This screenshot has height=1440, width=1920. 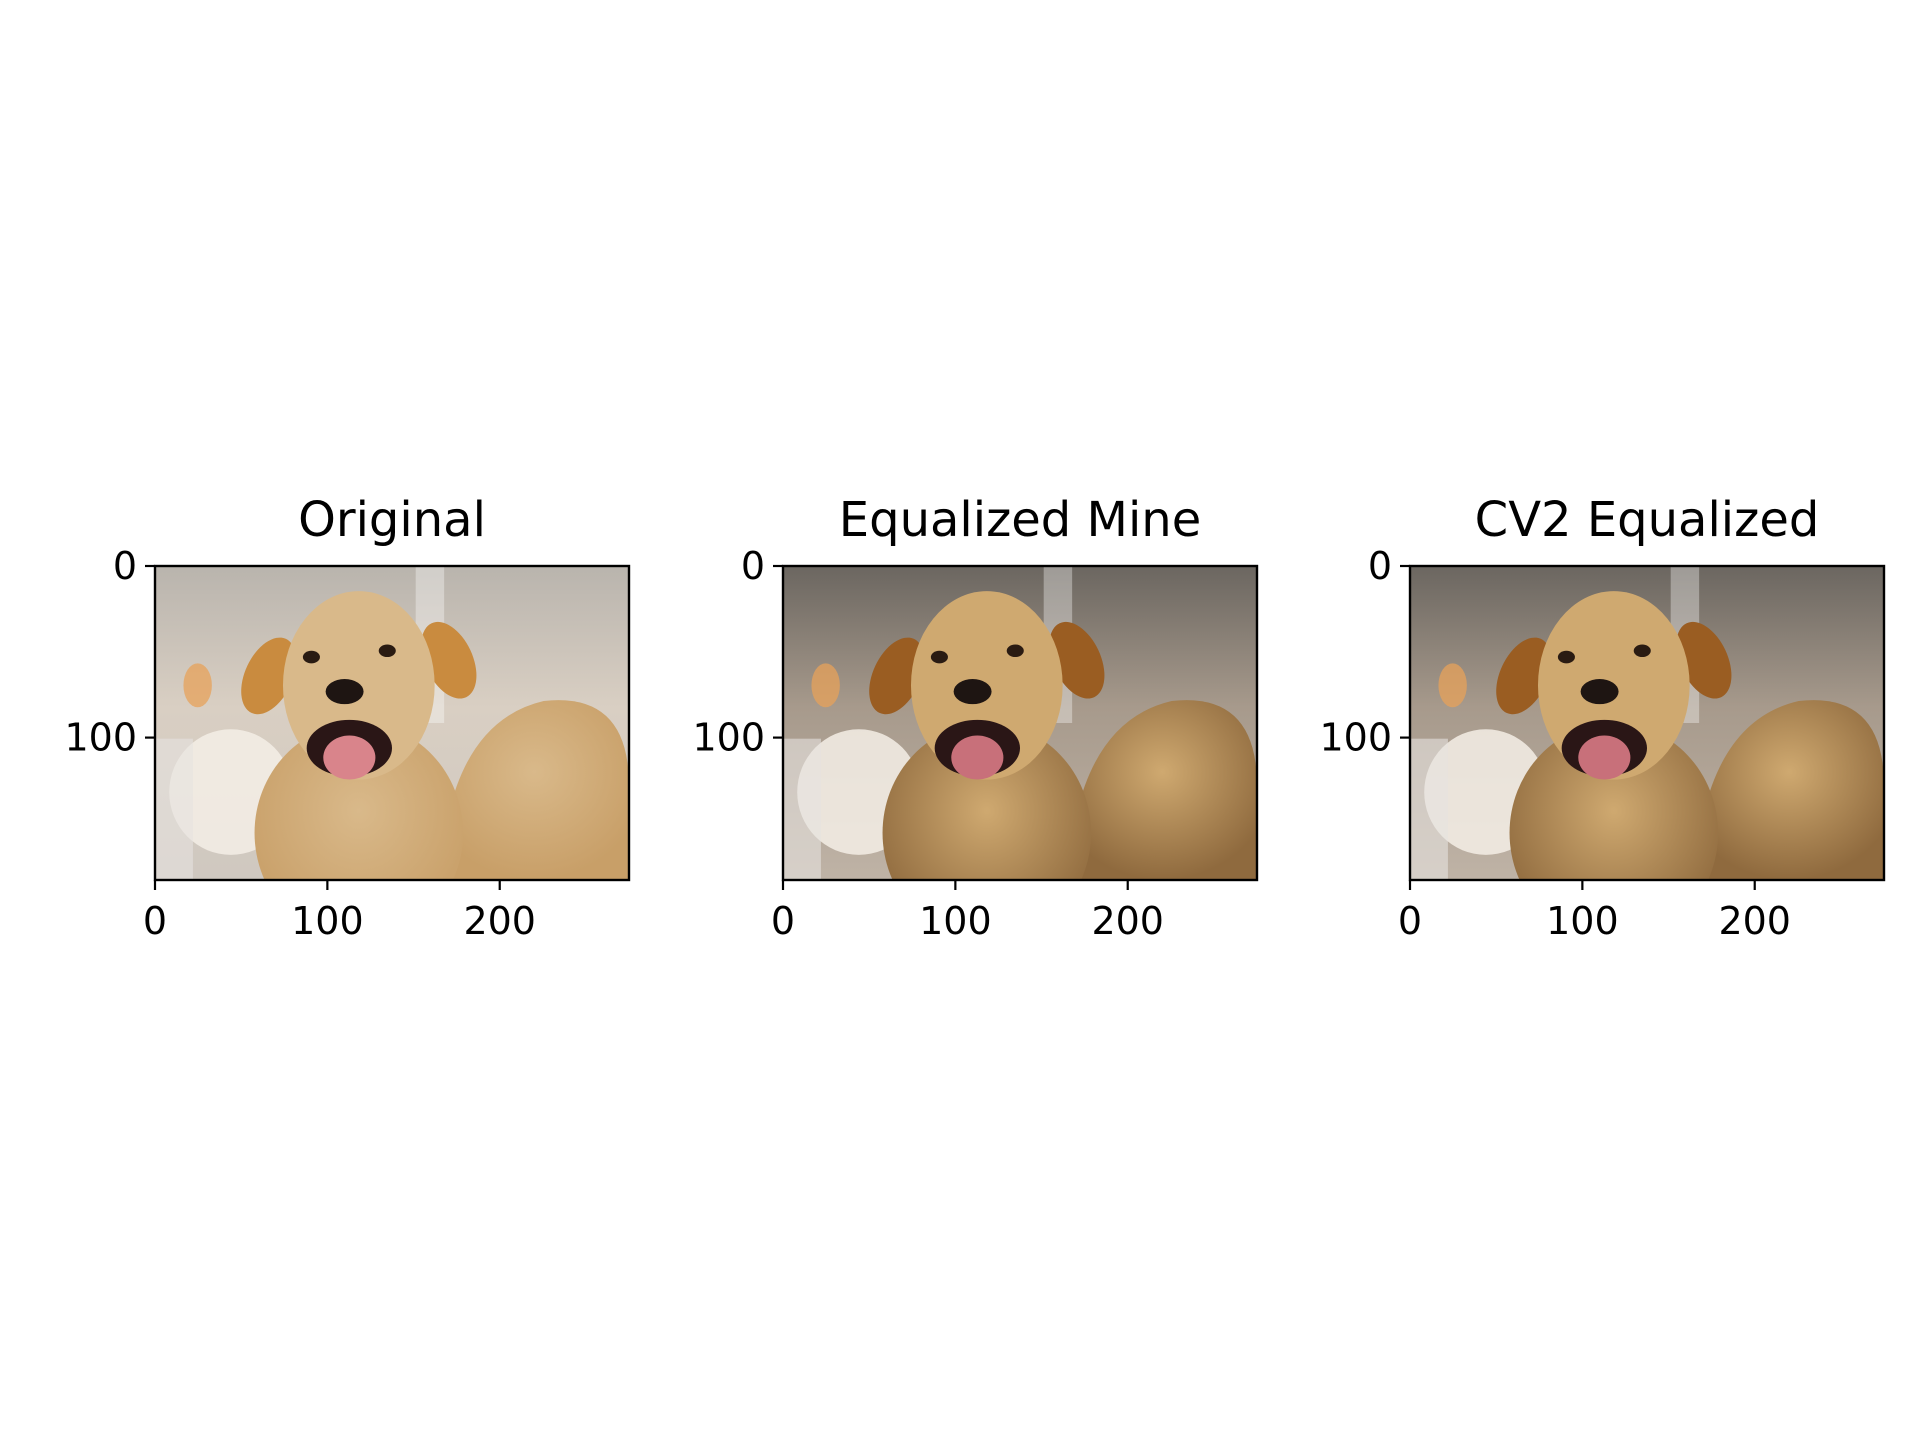 I want to click on subplot-1: Original 0 100 200 0 100, so click(x=347, y=717).